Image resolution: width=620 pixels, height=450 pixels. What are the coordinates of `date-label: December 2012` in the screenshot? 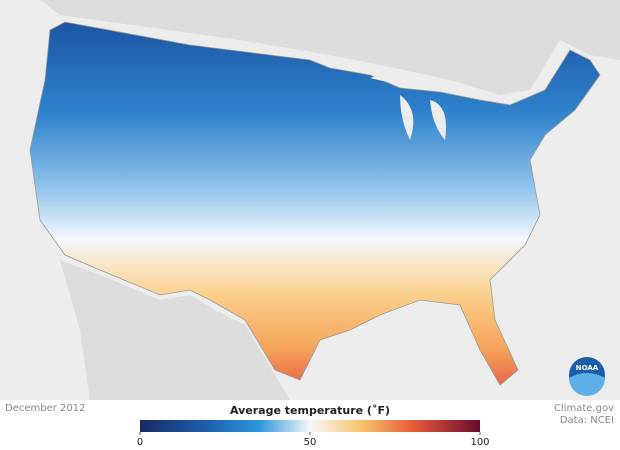 It's located at (45, 408).